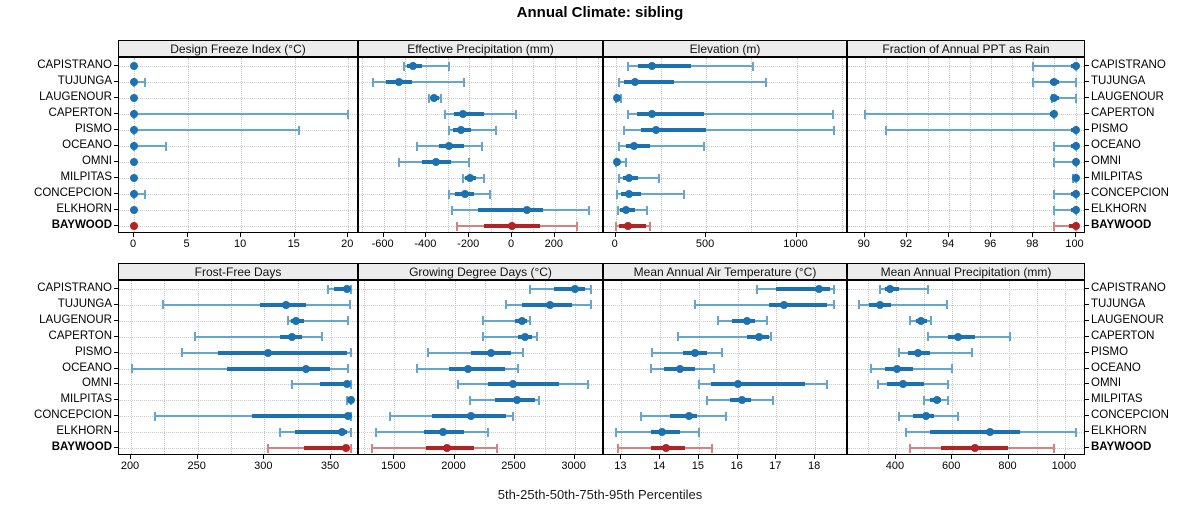 Image resolution: width=1200 pixels, height=525 pixels. What do you see at coordinates (966, 48) in the screenshot?
I see `panel-header-fraction-of-annual-ppt-as-rain: Fraction of Annual PPT as Rain` at bounding box center [966, 48].